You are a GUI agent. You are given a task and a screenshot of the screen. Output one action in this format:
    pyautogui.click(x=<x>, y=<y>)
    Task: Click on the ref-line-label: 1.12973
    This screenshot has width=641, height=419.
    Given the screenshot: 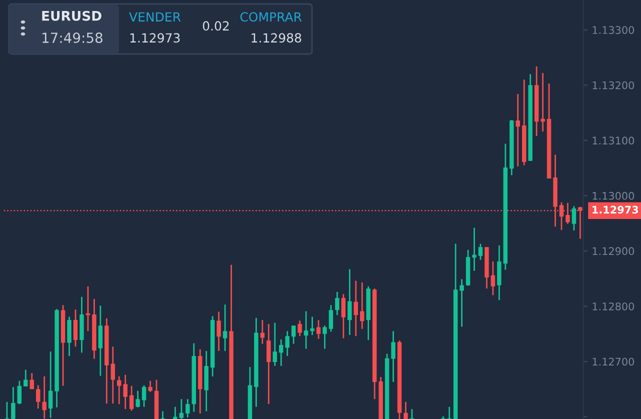 What is the action you would take?
    pyautogui.click(x=615, y=210)
    